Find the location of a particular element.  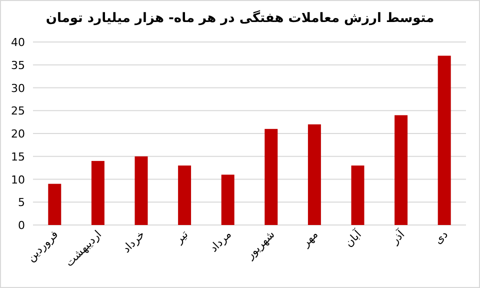

x-tick-label: آبان is located at coordinates (353, 238).